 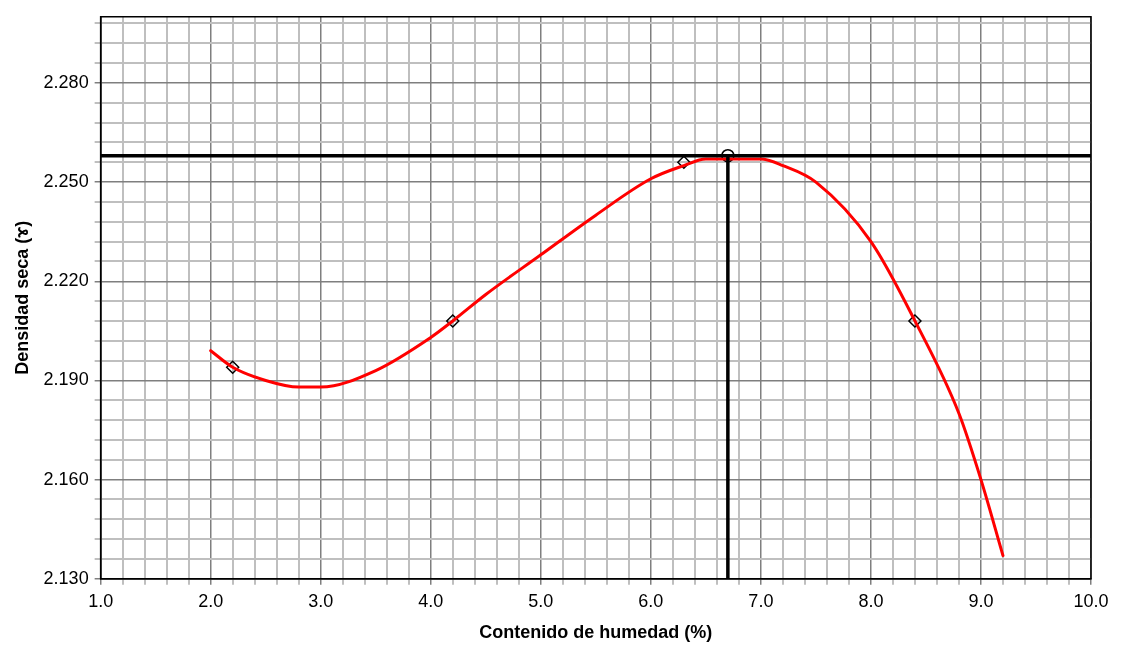 What do you see at coordinates (66, 577) in the screenshot?
I see `y-tick-label: 2.130` at bounding box center [66, 577].